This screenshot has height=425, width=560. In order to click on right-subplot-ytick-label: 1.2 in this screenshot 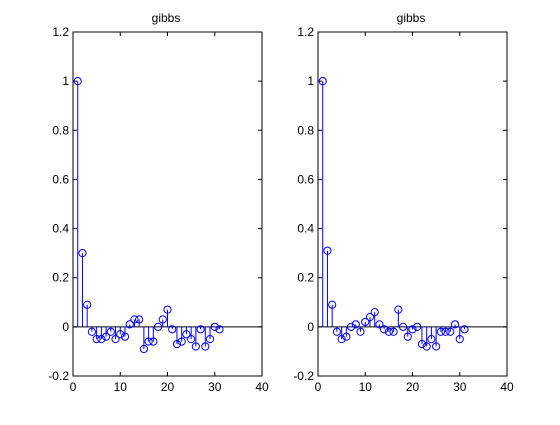, I will do `click(305, 32)`.